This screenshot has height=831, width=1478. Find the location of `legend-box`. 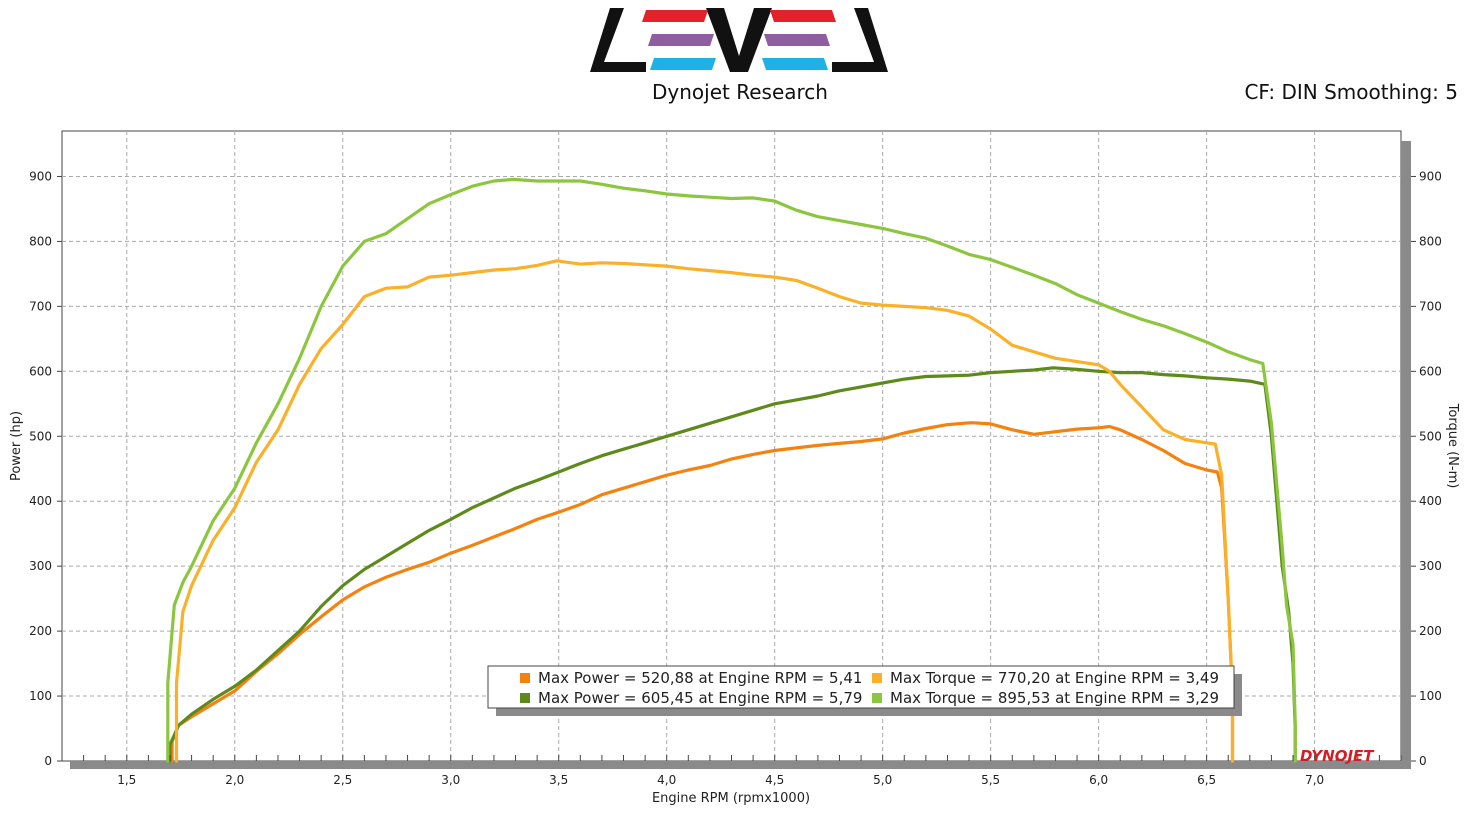

legend-box is located at coordinates (861, 687).